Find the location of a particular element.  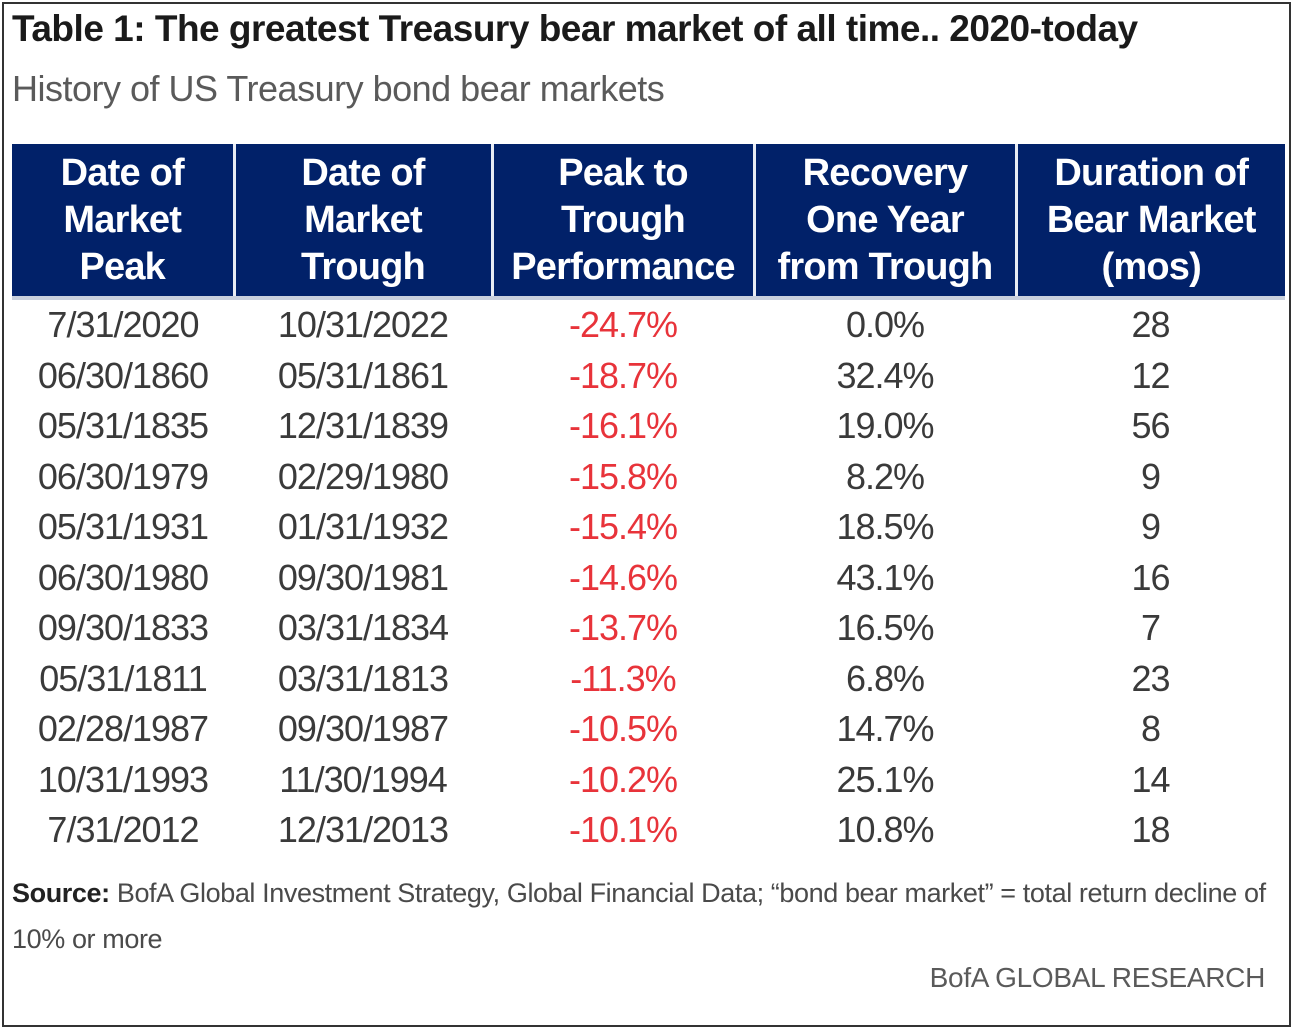

table-cell: 56 is located at coordinates (1150, 426).